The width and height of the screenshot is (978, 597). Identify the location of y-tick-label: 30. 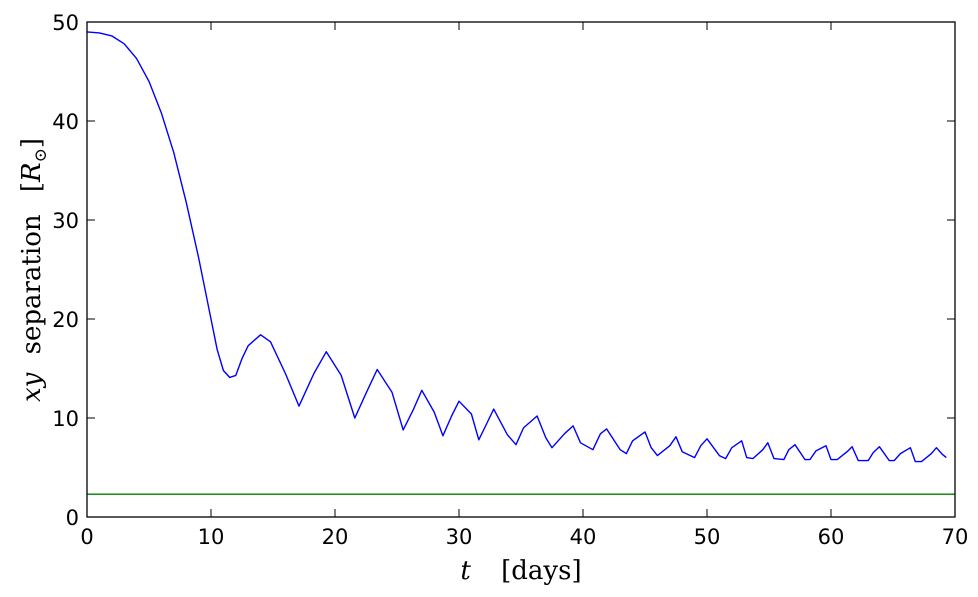
(65, 221).